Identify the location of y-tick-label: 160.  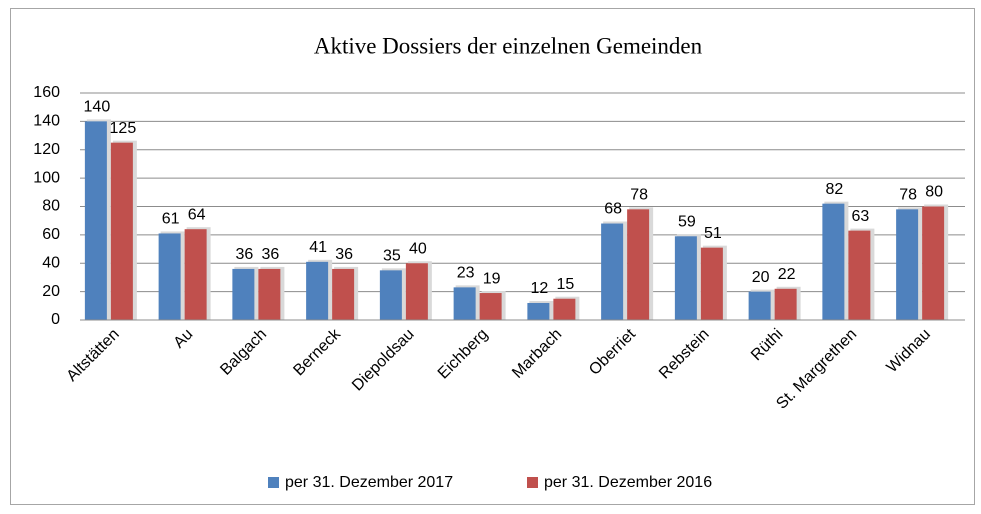
(46, 92).